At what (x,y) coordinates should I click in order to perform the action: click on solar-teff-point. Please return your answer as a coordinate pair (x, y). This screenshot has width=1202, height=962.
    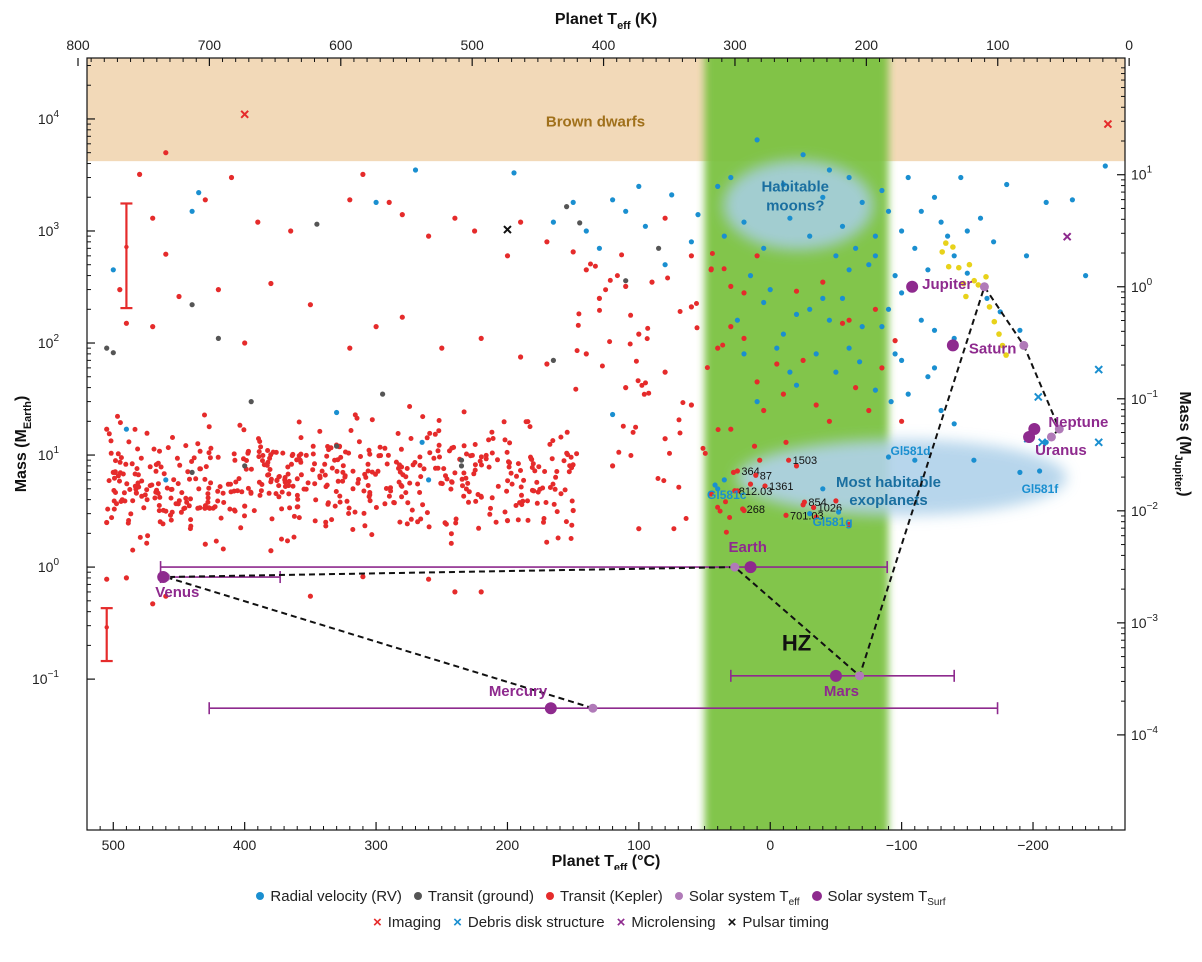
    Looking at the image, I should click on (1051, 437).